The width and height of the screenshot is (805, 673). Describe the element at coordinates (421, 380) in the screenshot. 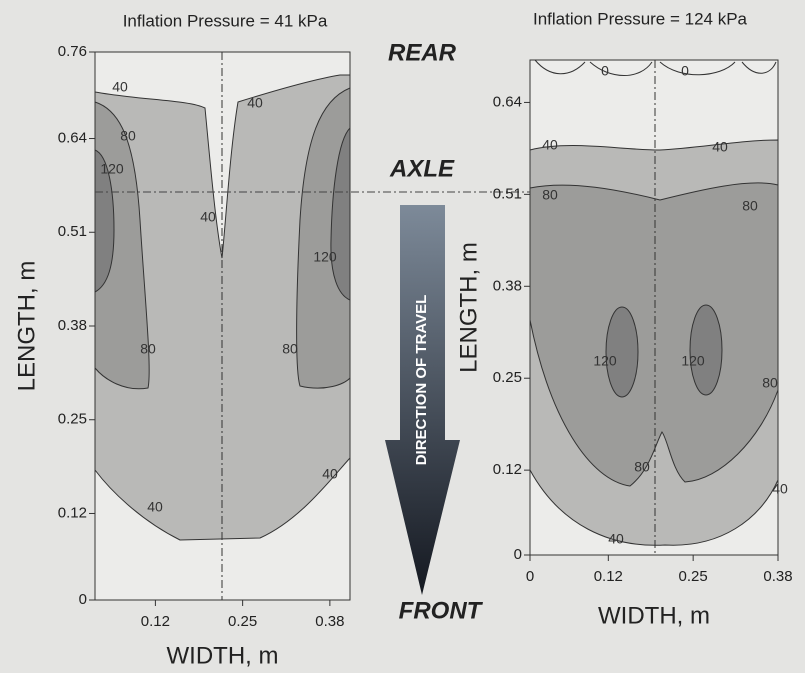

I see `arrow-label: DIRECTION OF TRAVEL` at that location.